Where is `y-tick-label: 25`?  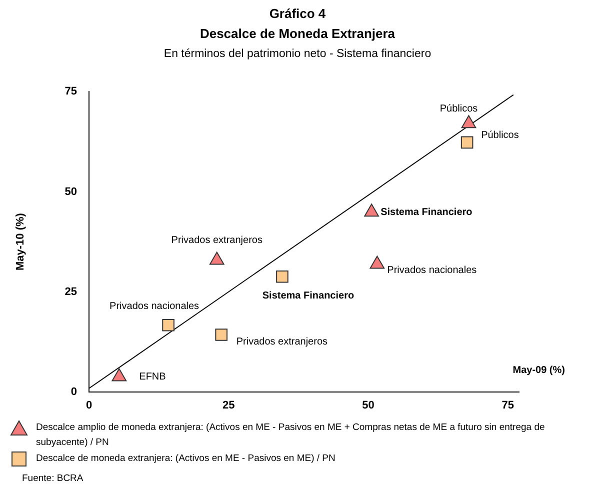
y-tick-label: 25 is located at coordinates (70, 292).